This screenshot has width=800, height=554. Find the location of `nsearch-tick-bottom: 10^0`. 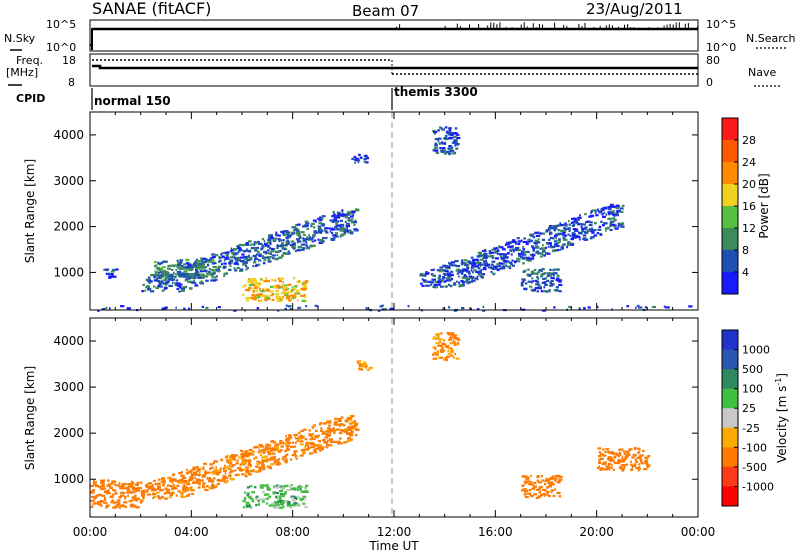

nsearch-tick-bottom: 10^0 is located at coordinates (721, 47).